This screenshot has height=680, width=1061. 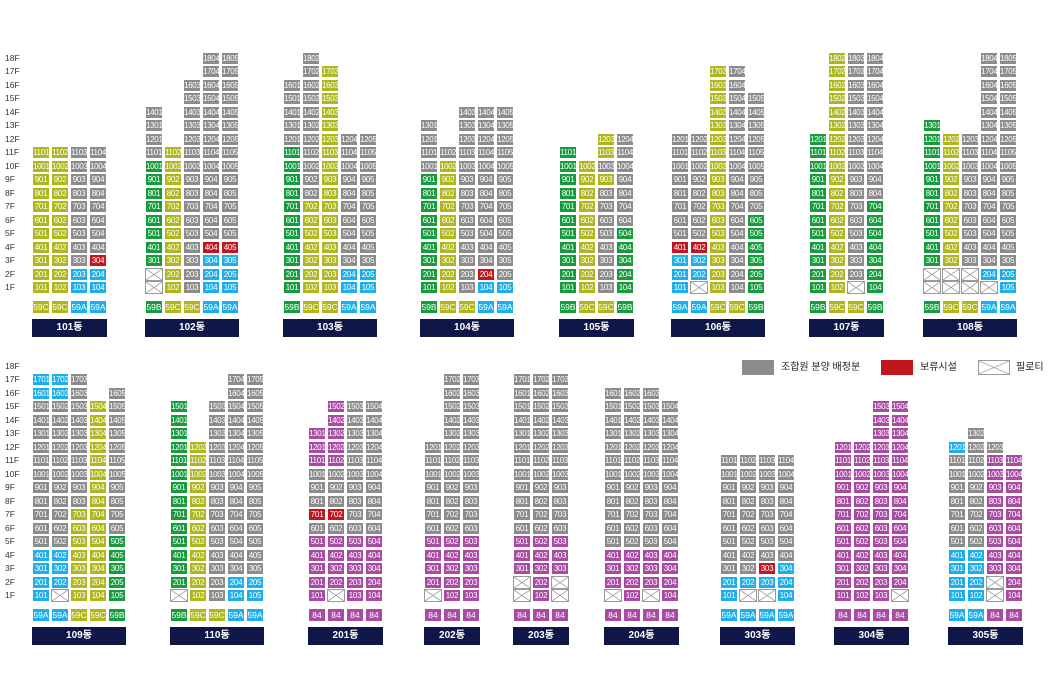 What do you see at coordinates (625, 152) in the screenshot?
I see `unit-cell-105-1104: 1104` at bounding box center [625, 152].